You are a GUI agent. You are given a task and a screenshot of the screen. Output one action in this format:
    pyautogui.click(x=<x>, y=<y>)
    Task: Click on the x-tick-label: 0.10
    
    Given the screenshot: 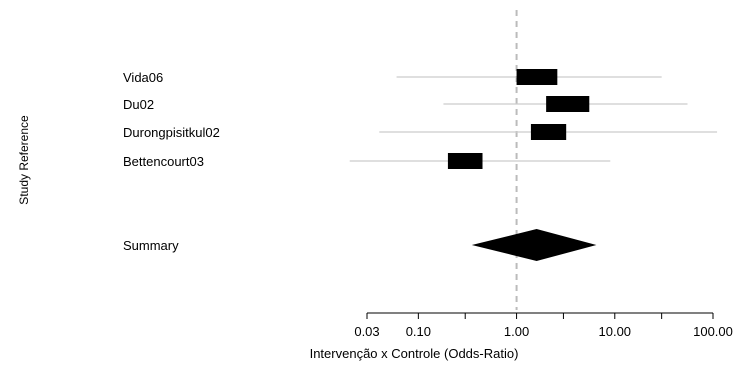 What is the action you would take?
    pyautogui.click(x=418, y=331)
    